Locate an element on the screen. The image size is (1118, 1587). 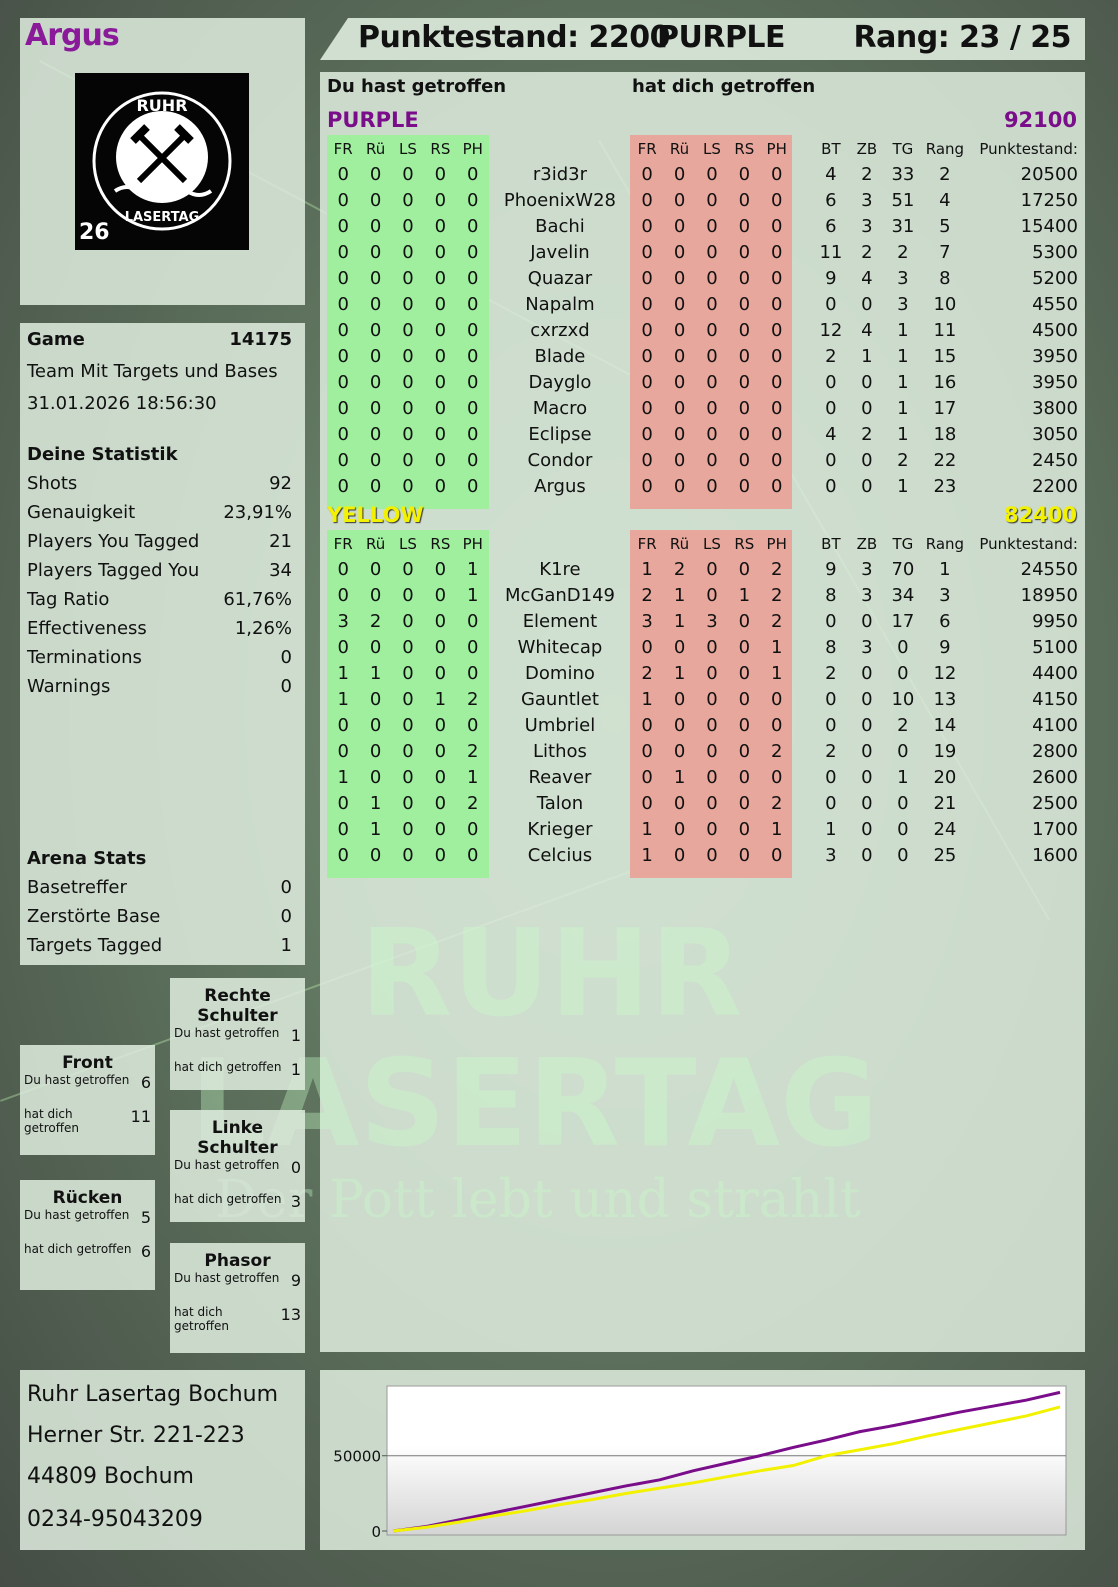
player-name: Napalm is located at coordinates (560, 304).